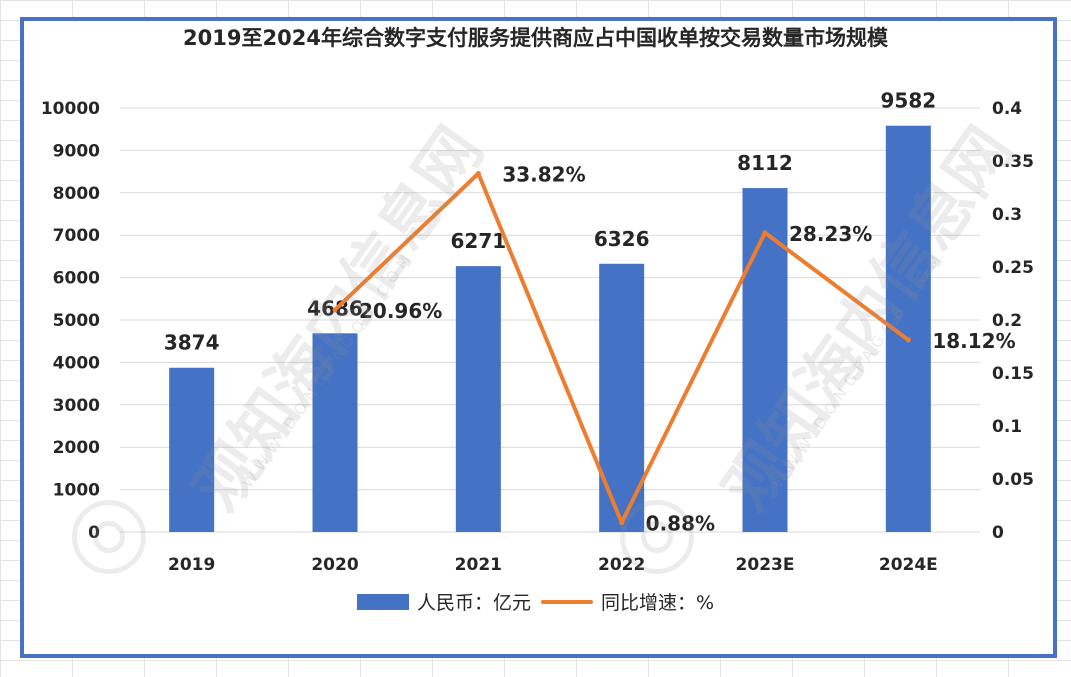  What do you see at coordinates (1013, 480) in the screenshot?
I see `y-right-tick-label: 0.05` at bounding box center [1013, 480].